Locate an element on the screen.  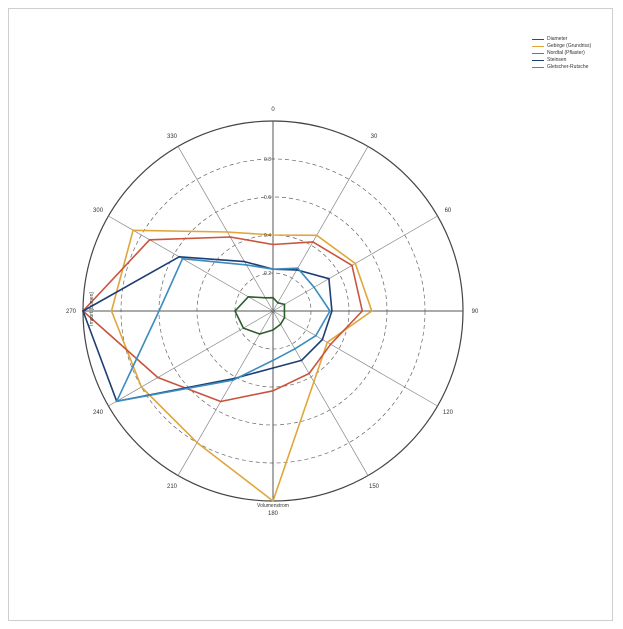
legend-item: Steinsen is located at coordinates (561, 60).